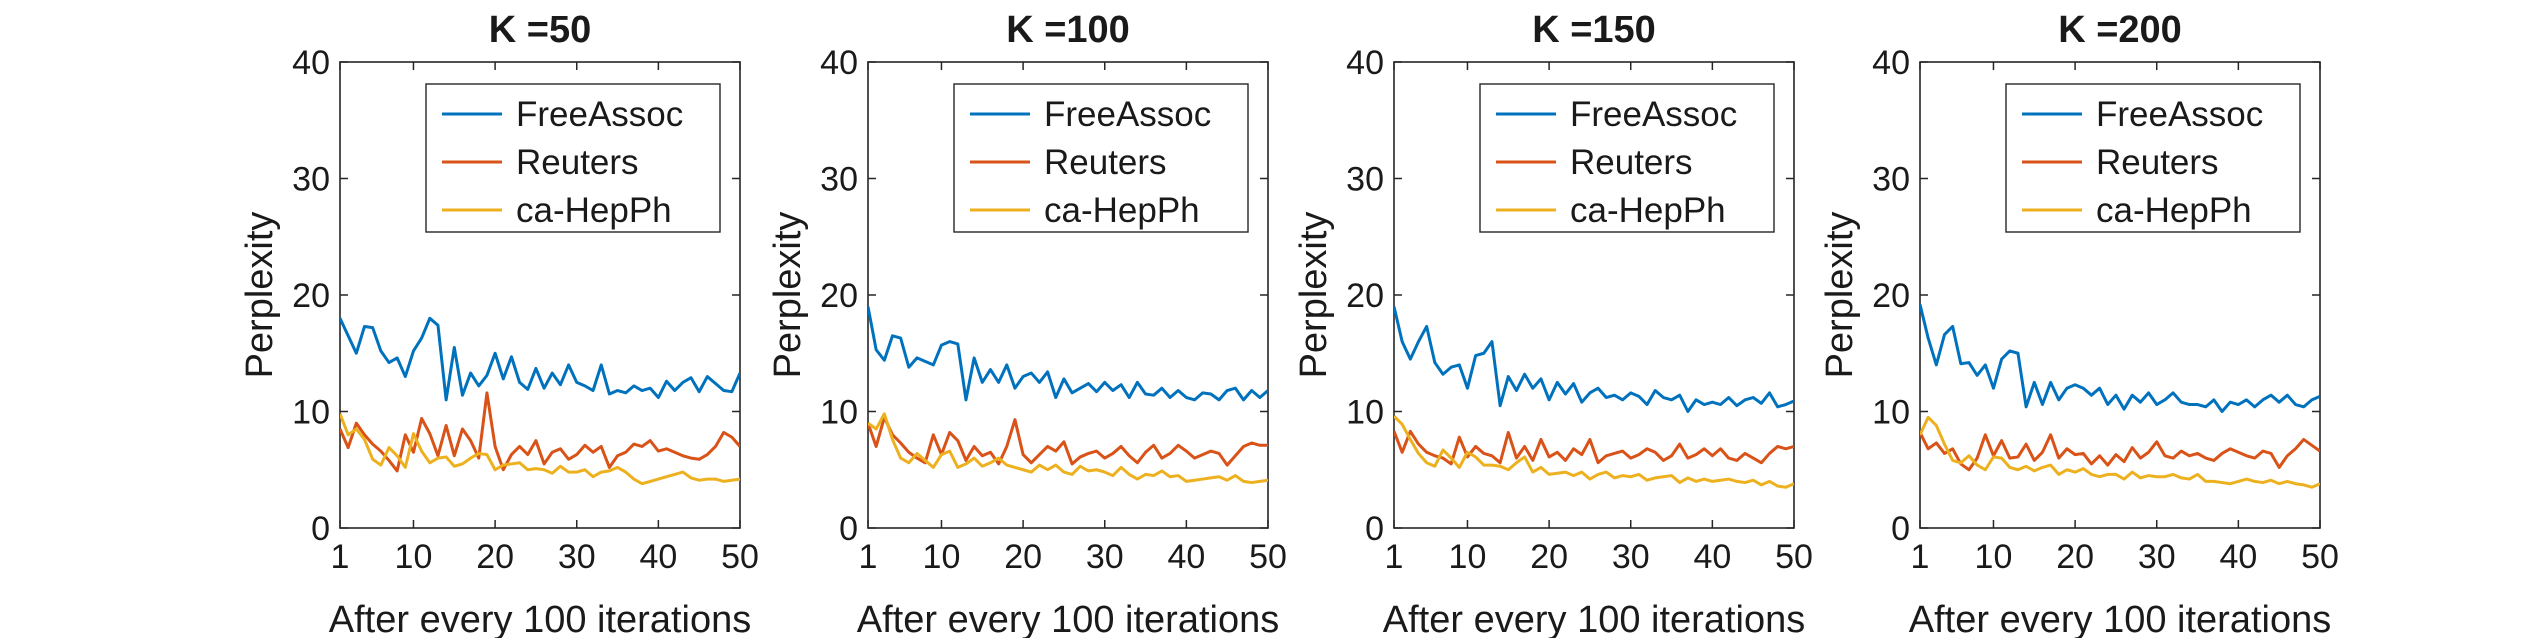 This screenshot has height=643, width=2544. Describe the element at coordinates (1594, 30) in the screenshot. I see `chart-title: K =150` at that location.